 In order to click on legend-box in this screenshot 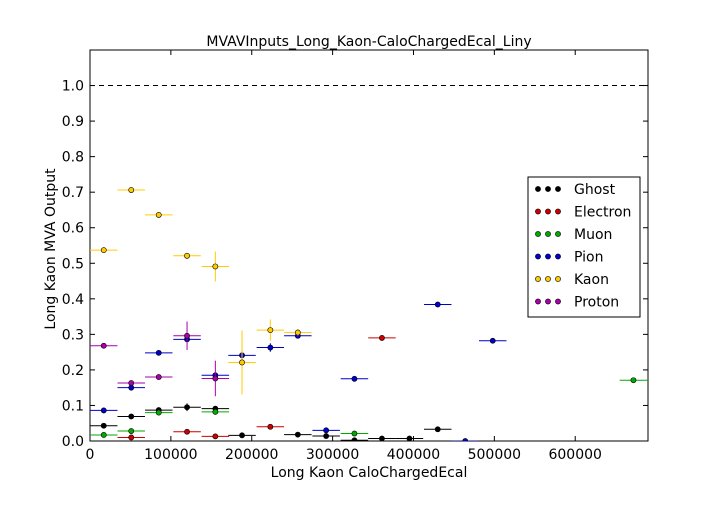, I will do `click(584, 247)`.